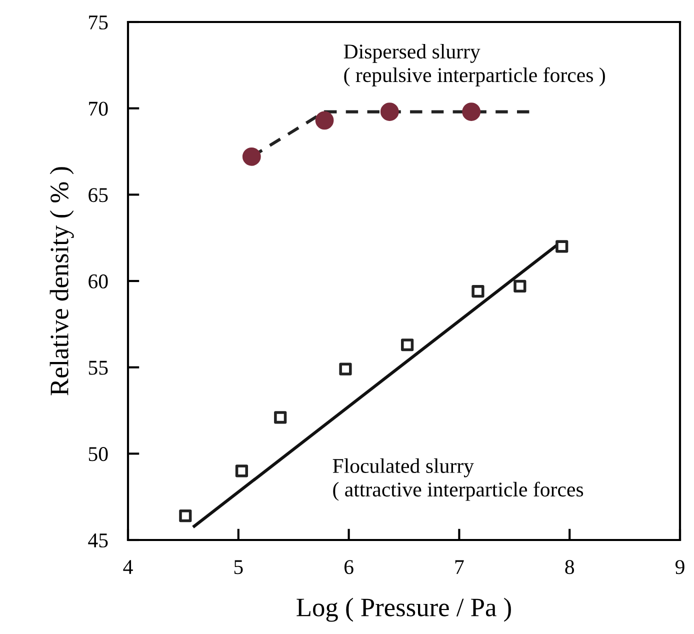 This screenshot has width=694, height=634. What do you see at coordinates (98, 541) in the screenshot?
I see `y-tick-label: 45` at bounding box center [98, 541].